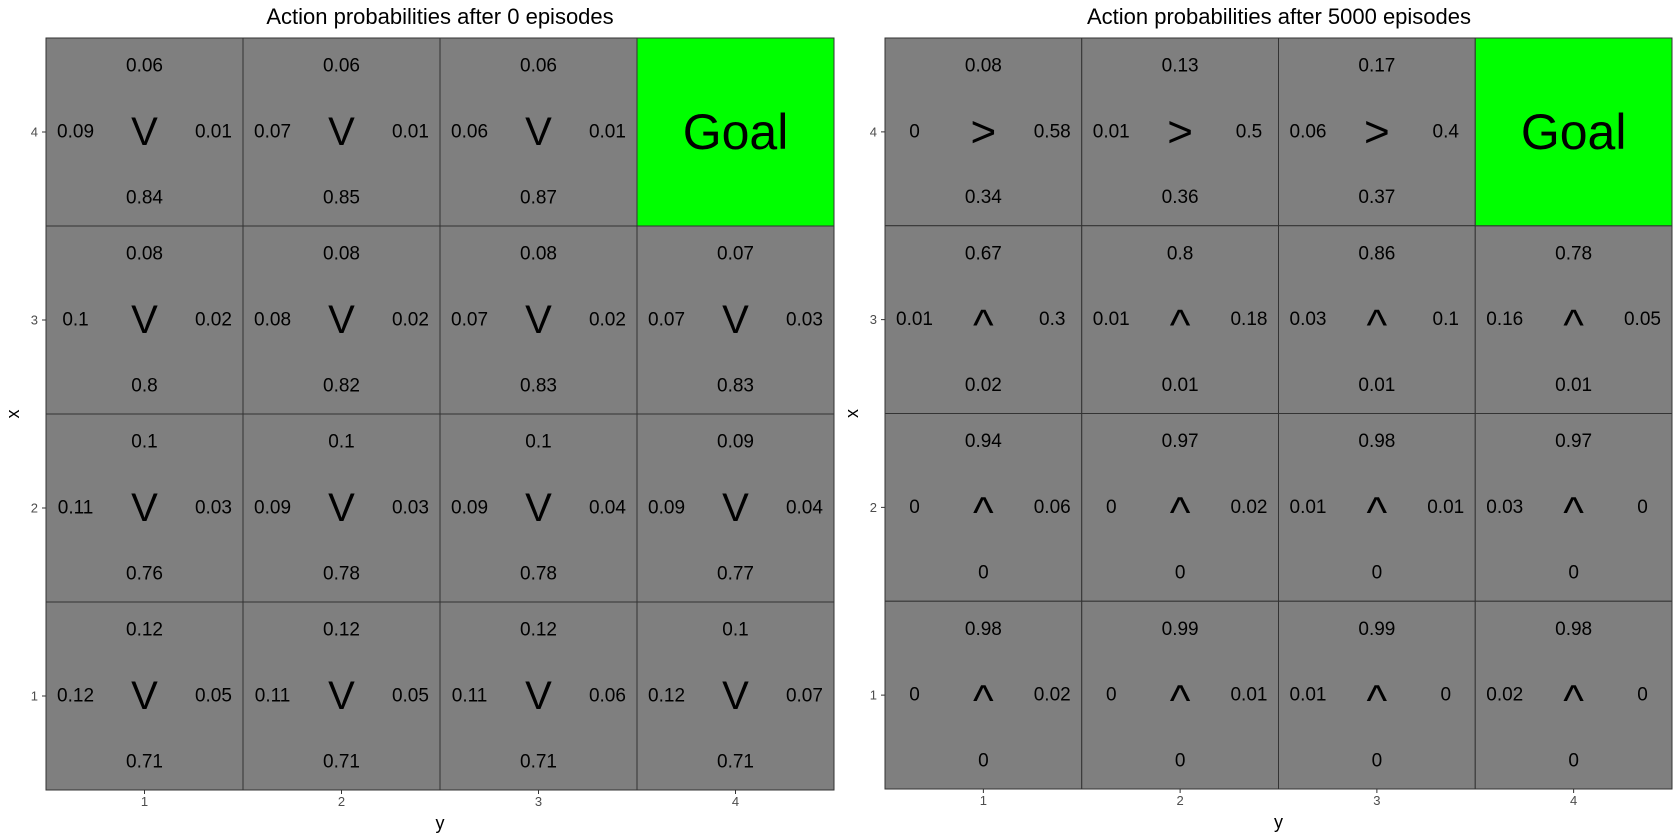  I want to click on right-cell-down-prob: 0.36, so click(1180, 197).